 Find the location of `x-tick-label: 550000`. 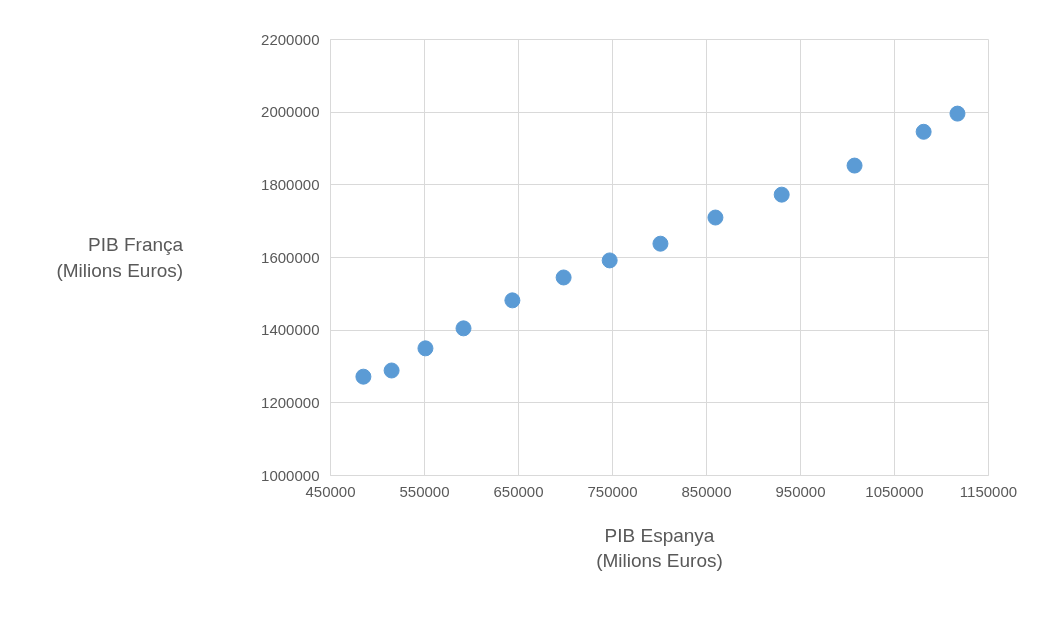

x-tick-label: 550000 is located at coordinates (424, 491).